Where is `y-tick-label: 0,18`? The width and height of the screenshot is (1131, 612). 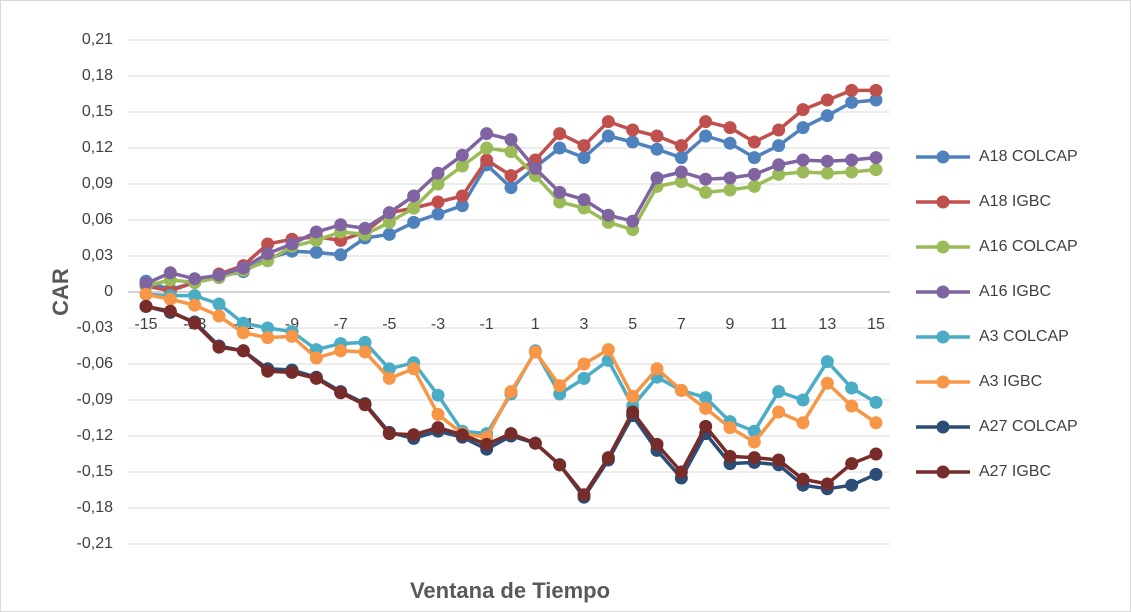
y-tick-label: 0,18 is located at coordinates (97, 75).